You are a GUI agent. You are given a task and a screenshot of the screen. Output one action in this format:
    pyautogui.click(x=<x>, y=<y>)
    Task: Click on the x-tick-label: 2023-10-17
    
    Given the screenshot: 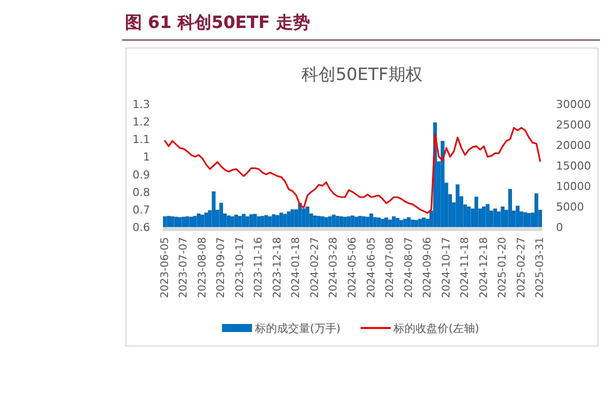 What is the action you would take?
    pyautogui.click(x=240, y=267)
    